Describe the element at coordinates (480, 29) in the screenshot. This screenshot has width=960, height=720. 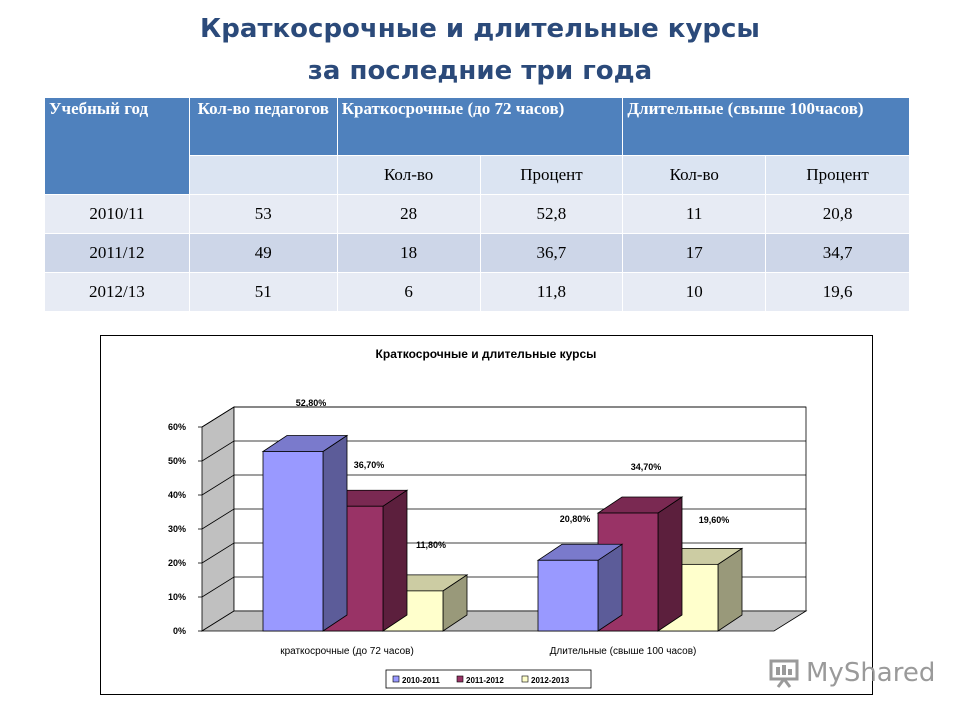
I see `title-line-1: Краткосрочные и длительные курсы` at that location.